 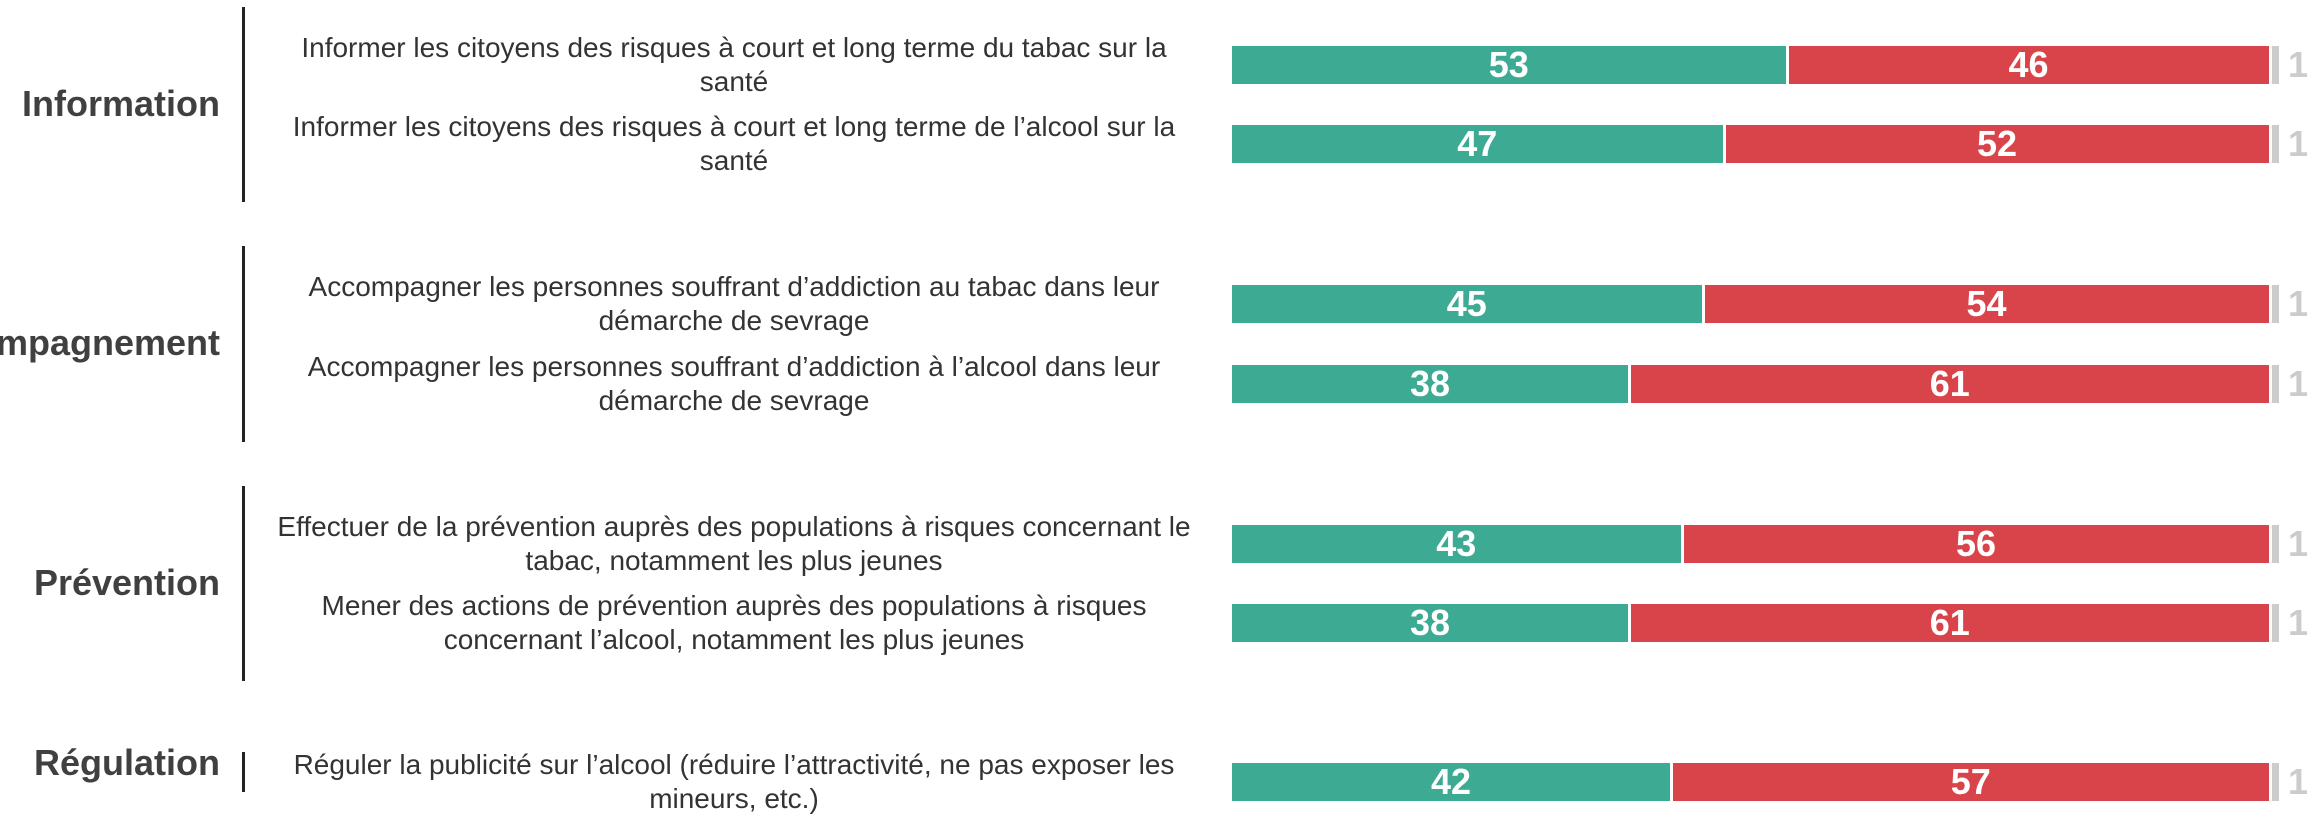 I want to click on data-label: 52, so click(x=1997, y=143).